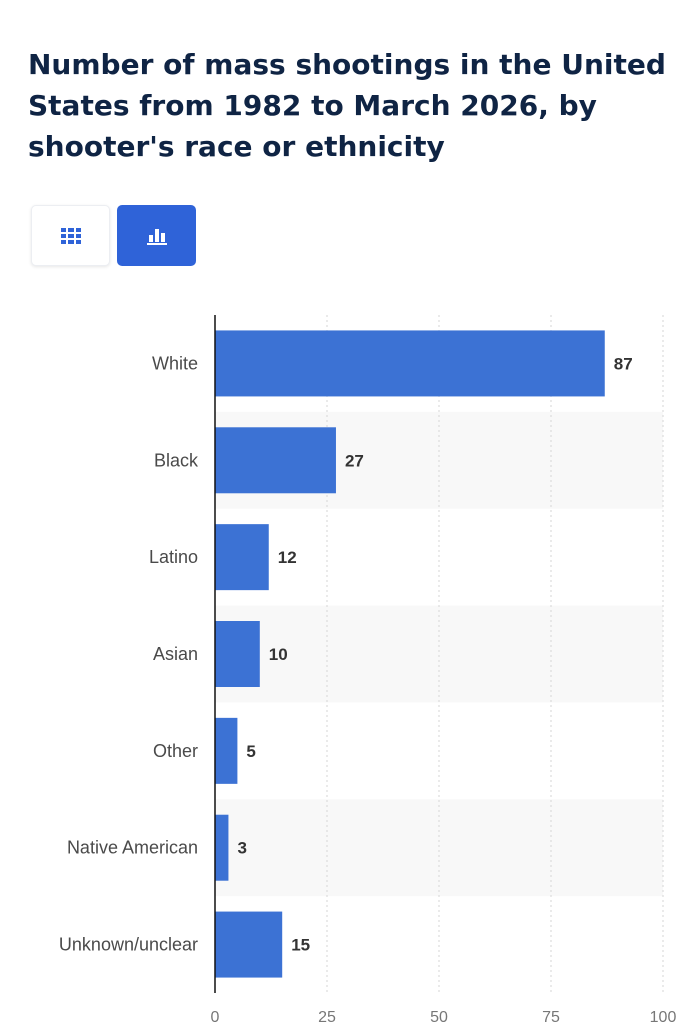 Image resolution: width=700 pixels, height=1029 pixels. I want to click on bar-unknown-unclear, so click(249, 944).